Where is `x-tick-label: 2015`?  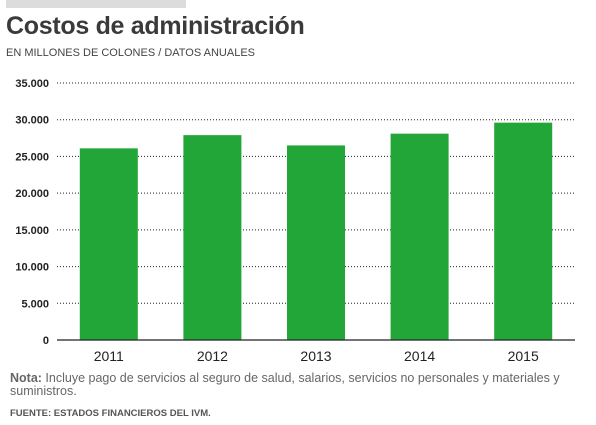 x-tick-label: 2015 is located at coordinates (523, 356).